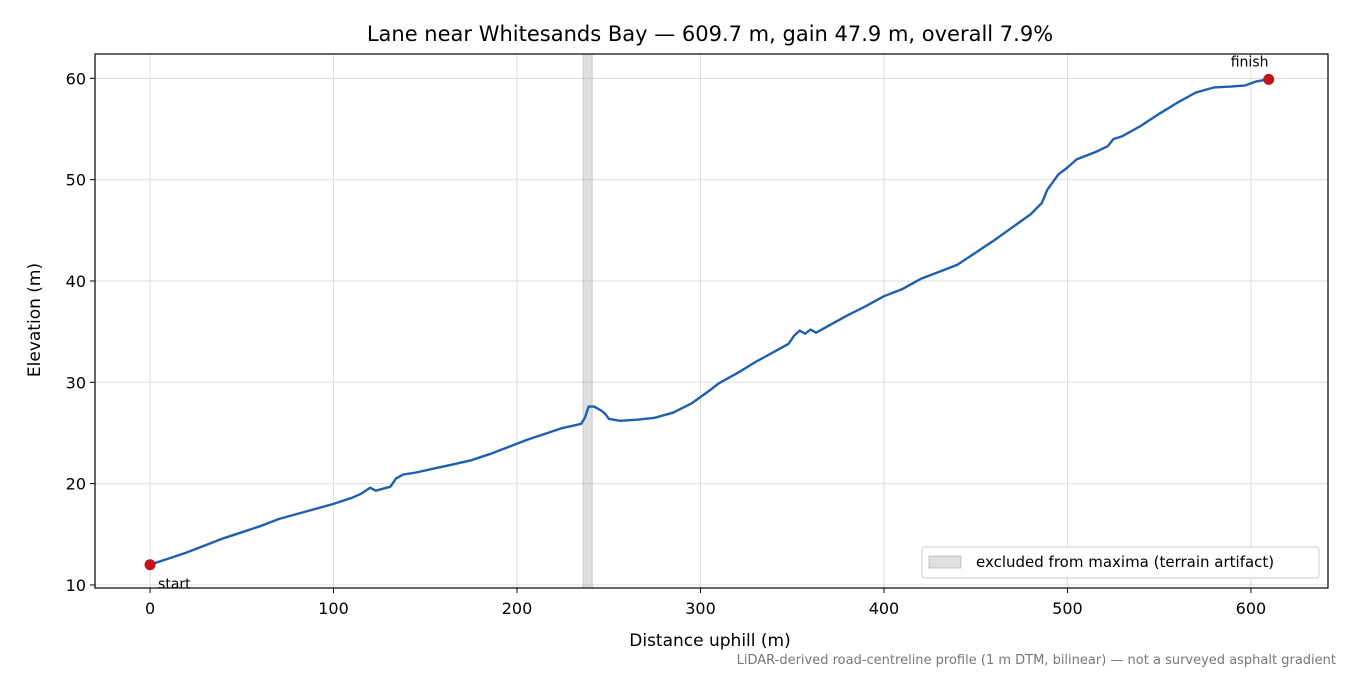 This screenshot has height=675, width=1350. Describe the element at coordinates (1125, 562) in the screenshot. I see `legend-label-excluded: excluded from maxima (terrain artifact)` at that location.